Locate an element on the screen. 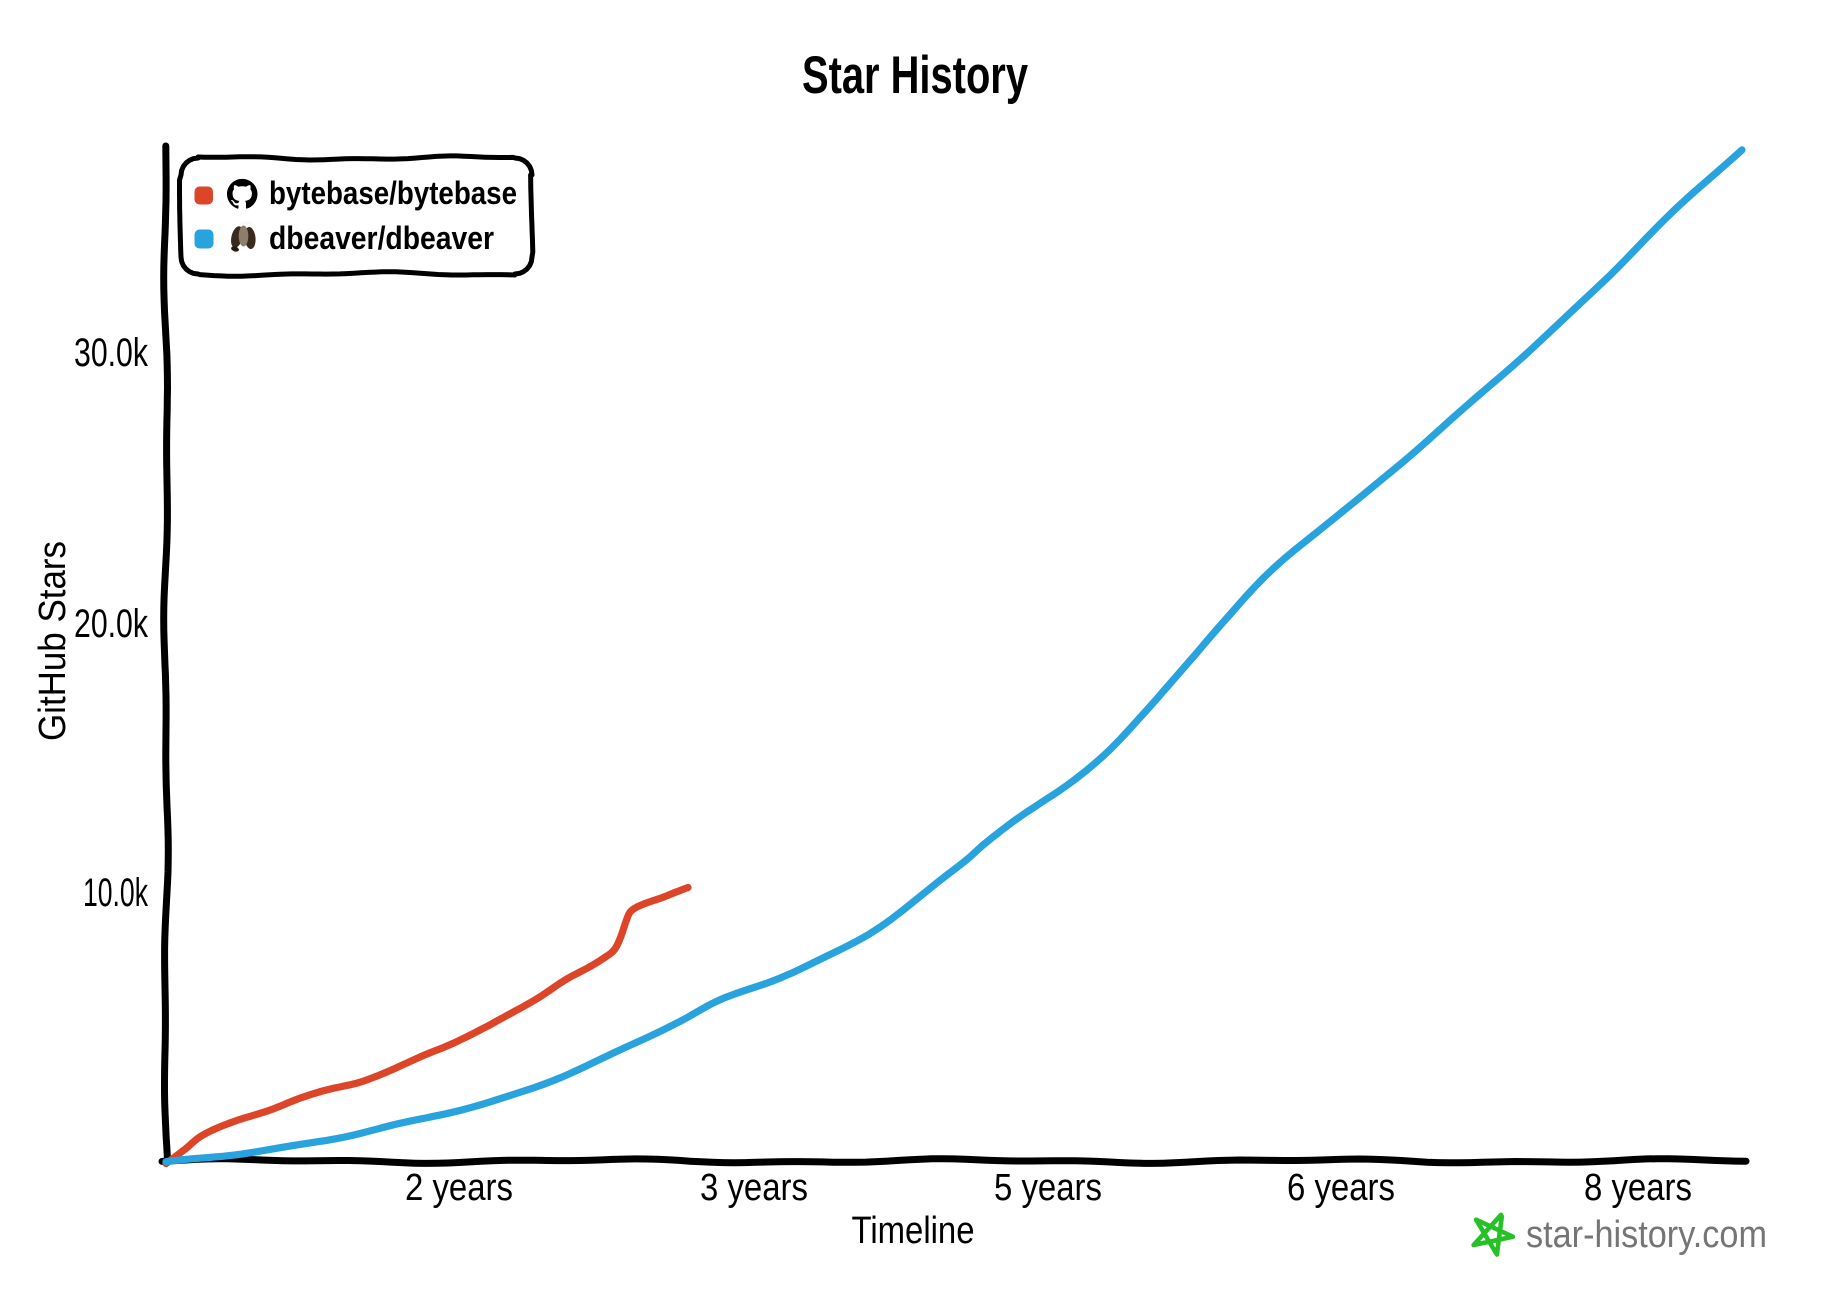 This screenshot has height=1308, width=1832. svg-text: 20.0k is located at coordinates (111, 624).